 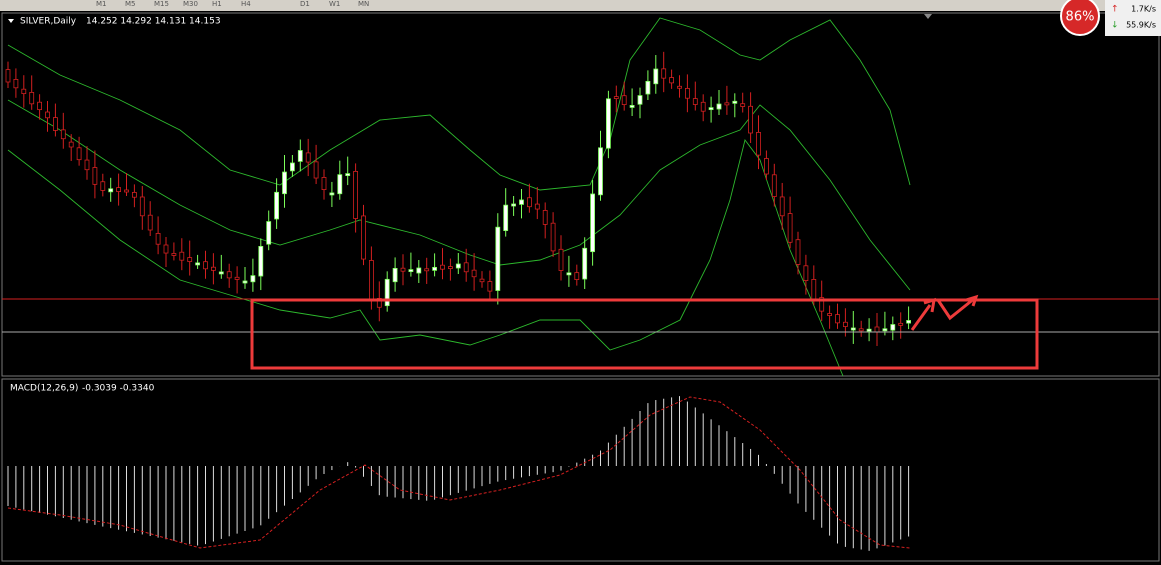 I want to click on timeframe: D1, so click(x=305, y=4).